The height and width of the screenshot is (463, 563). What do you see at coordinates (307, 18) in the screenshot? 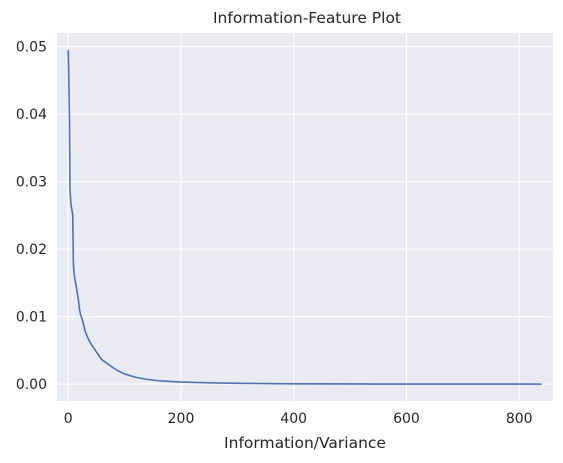
I see `chart-title: Information-Feature Plot` at bounding box center [307, 18].